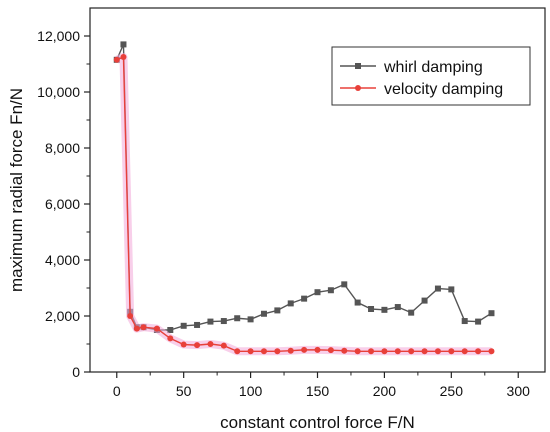 The width and height of the screenshot is (550, 432). Describe the element at coordinates (452, 391) in the screenshot. I see `x-tick-label: 250` at that location.